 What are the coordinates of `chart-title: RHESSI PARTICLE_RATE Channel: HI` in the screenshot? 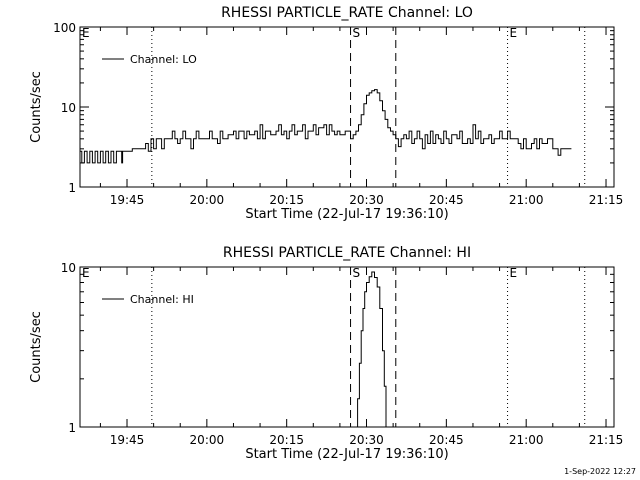 It's located at (347, 253).